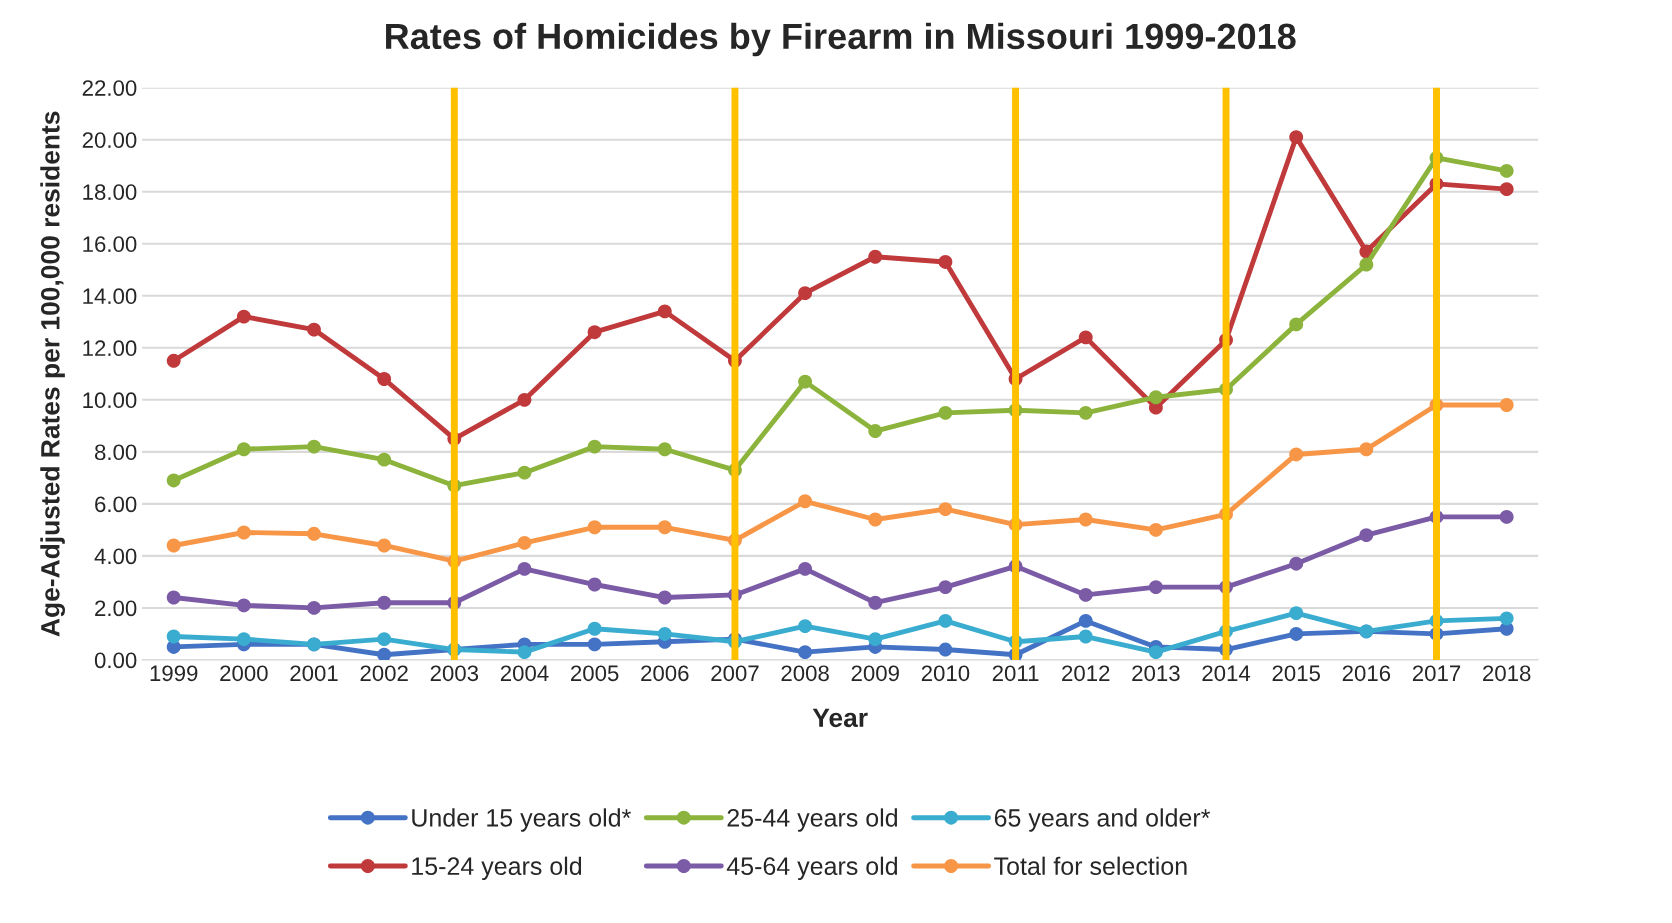 This screenshot has height=923, width=1672. What do you see at coordinates (841, 39) in the screenshot?
I see `chart-title: Rates of Homicides by Firearm in Missouri 1999-2018` at bounding box center [841, 39].